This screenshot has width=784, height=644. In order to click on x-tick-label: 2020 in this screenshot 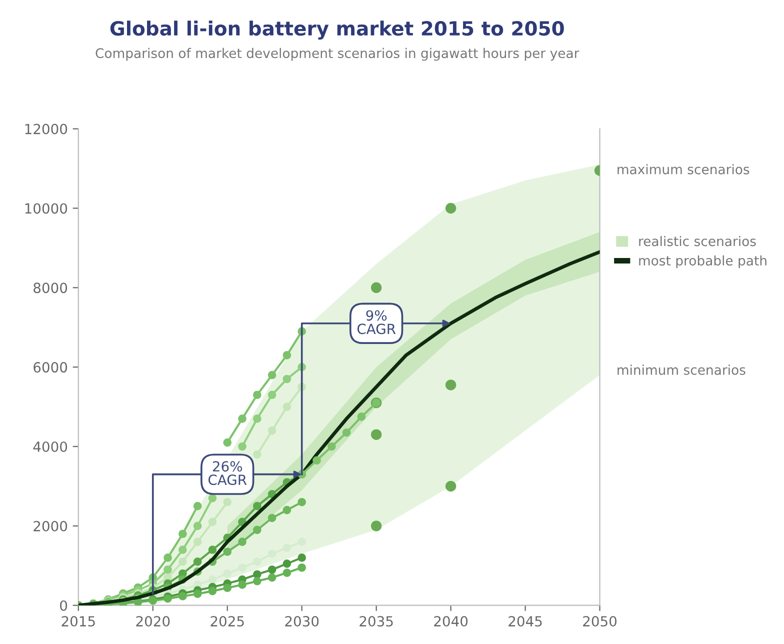, I will do `click(153, 621)`.